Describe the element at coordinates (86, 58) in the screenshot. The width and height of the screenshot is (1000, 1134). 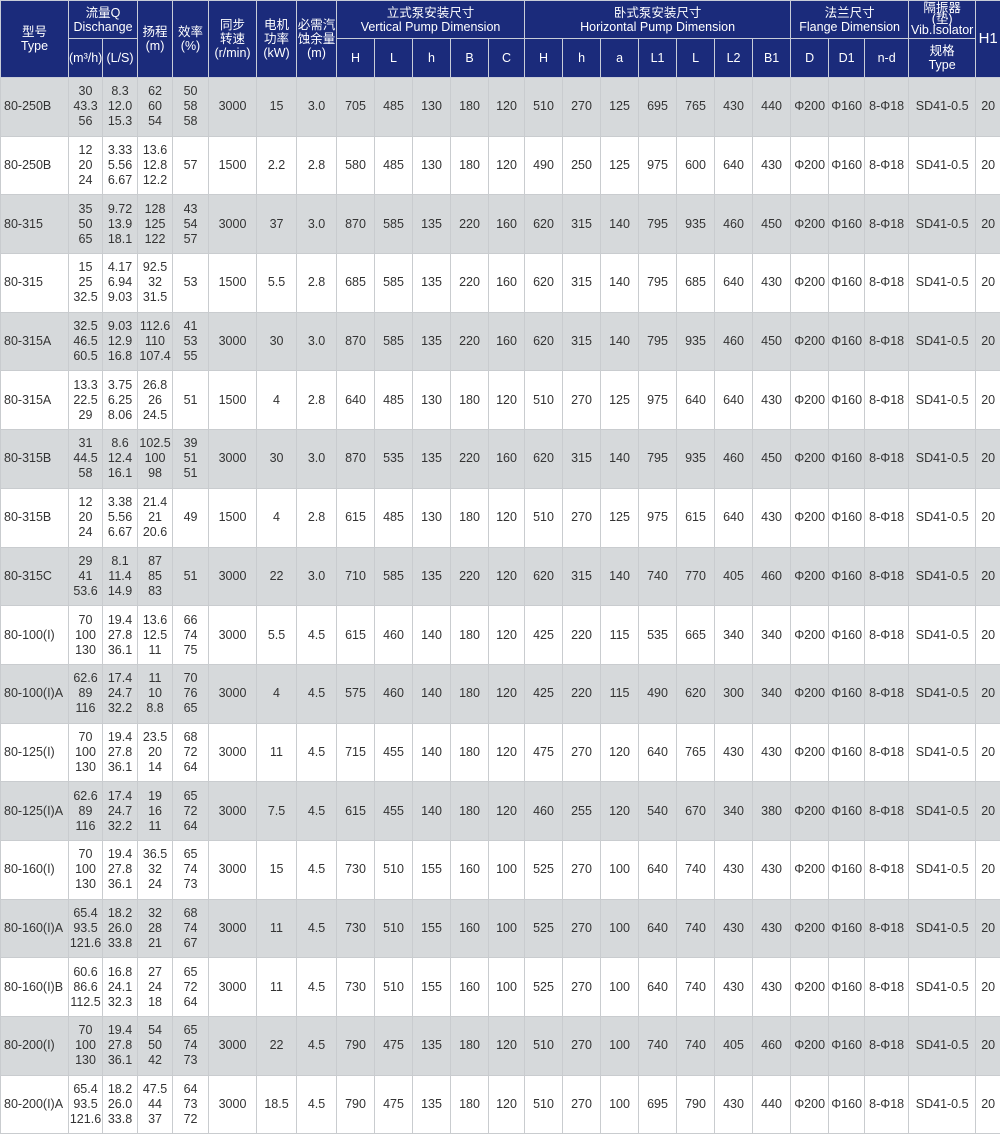
I see `header-m3h: (m³/h)` at that location.